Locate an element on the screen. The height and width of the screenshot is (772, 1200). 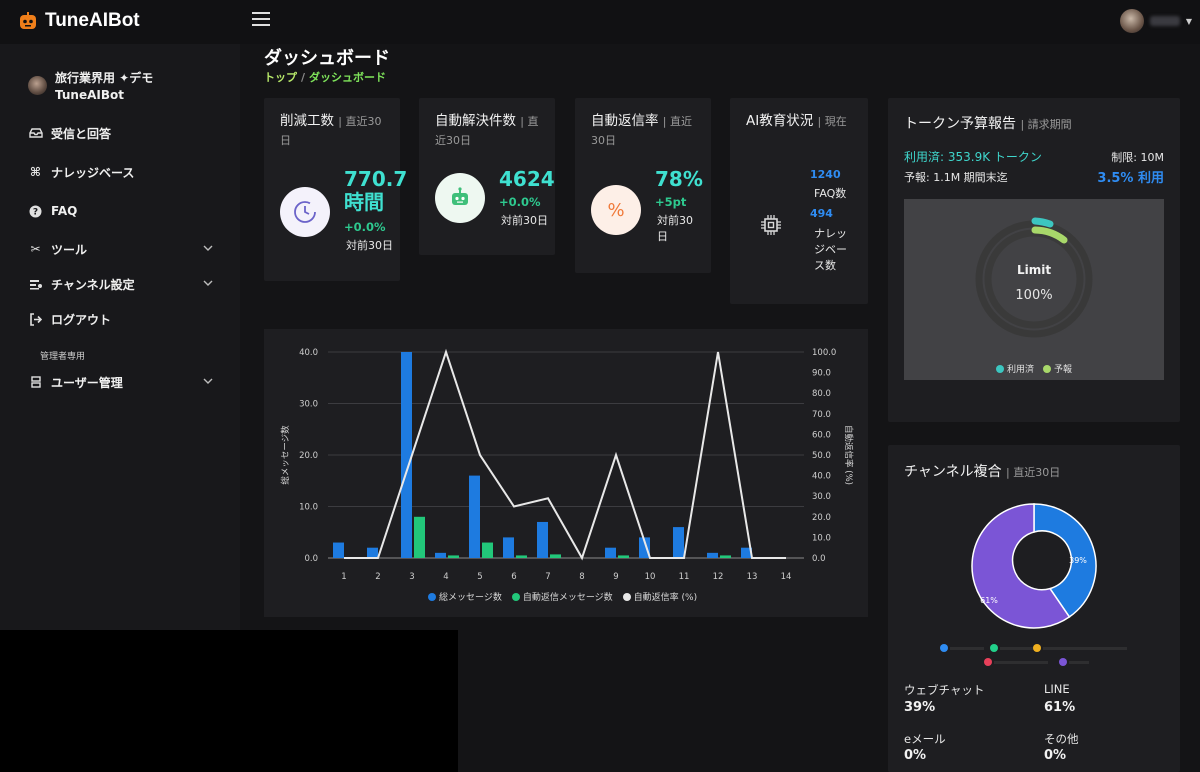
org-bot-name: TuneAIBot is located at coordinates (89, 95).